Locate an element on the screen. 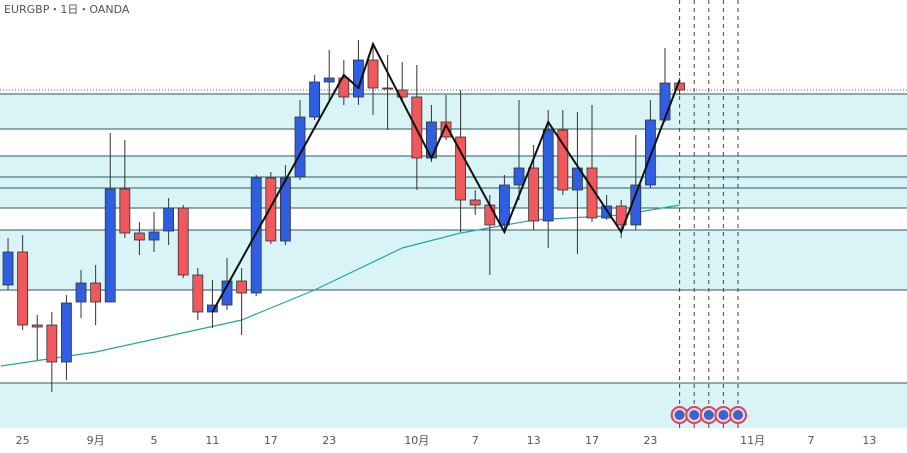 The image size is (907, 453). x-tick-label: 25 is located at coordinates (23, 440).